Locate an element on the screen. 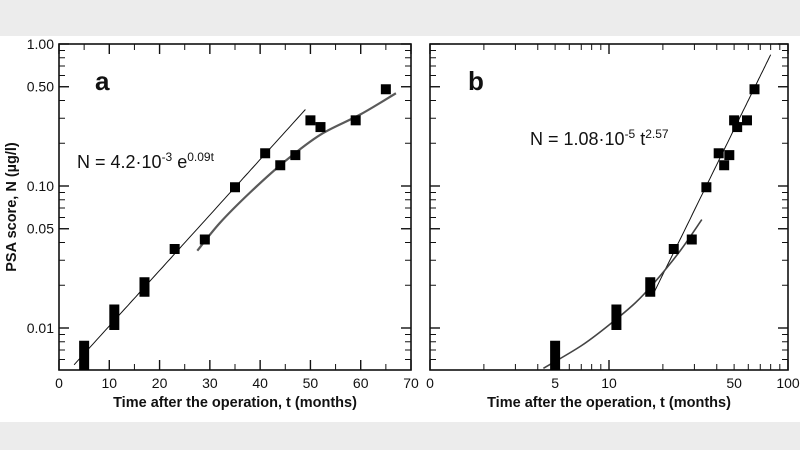  y-tick-label: 0.10 is located at coordinates (40, 186).